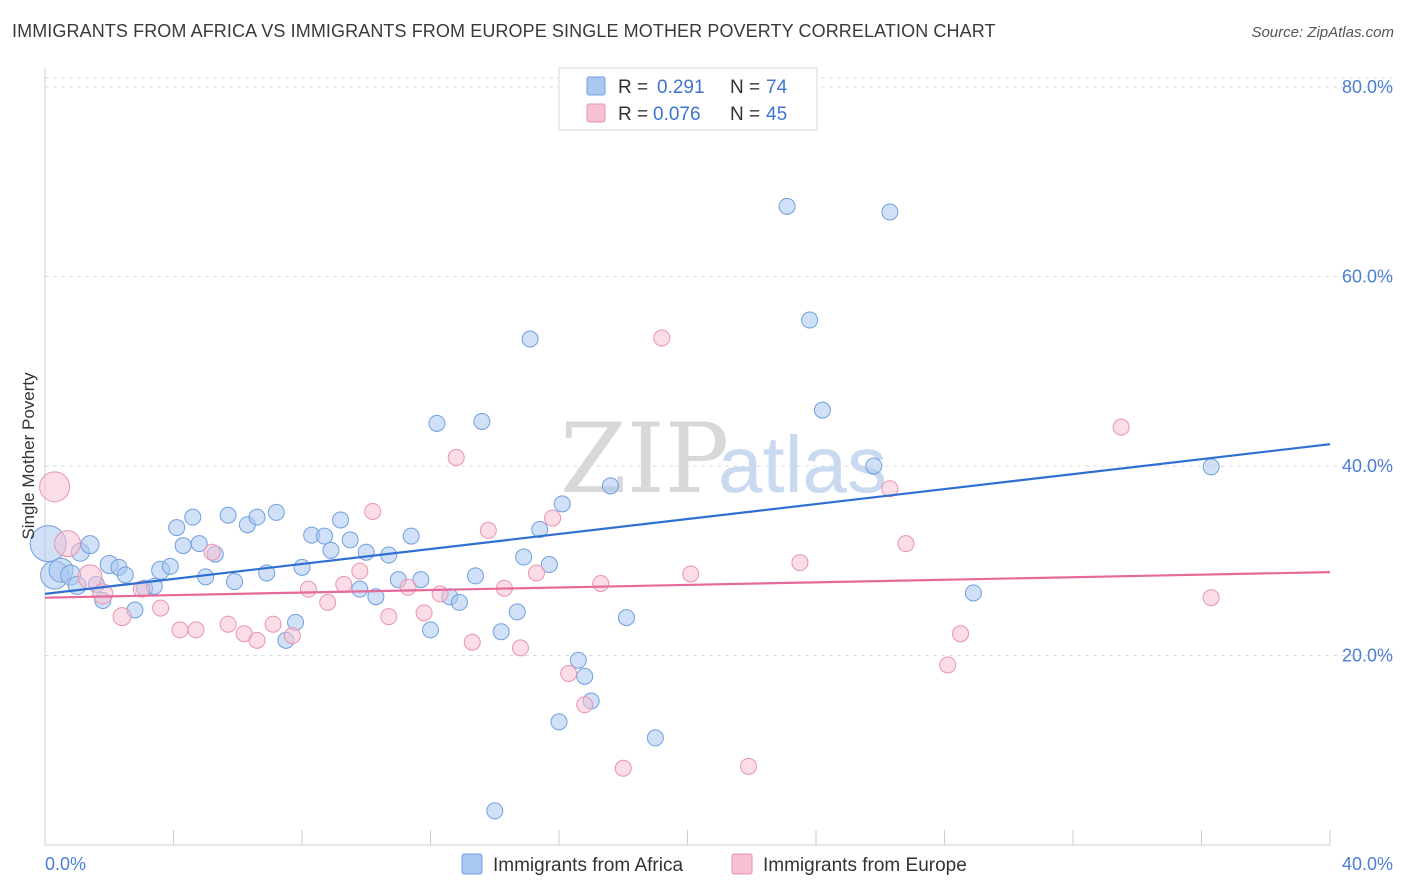  What do you see at coordinates (677, 114) in the screenshot?
I see `legend-europe-r-value: 0.076` at bounding box center [677, 114].